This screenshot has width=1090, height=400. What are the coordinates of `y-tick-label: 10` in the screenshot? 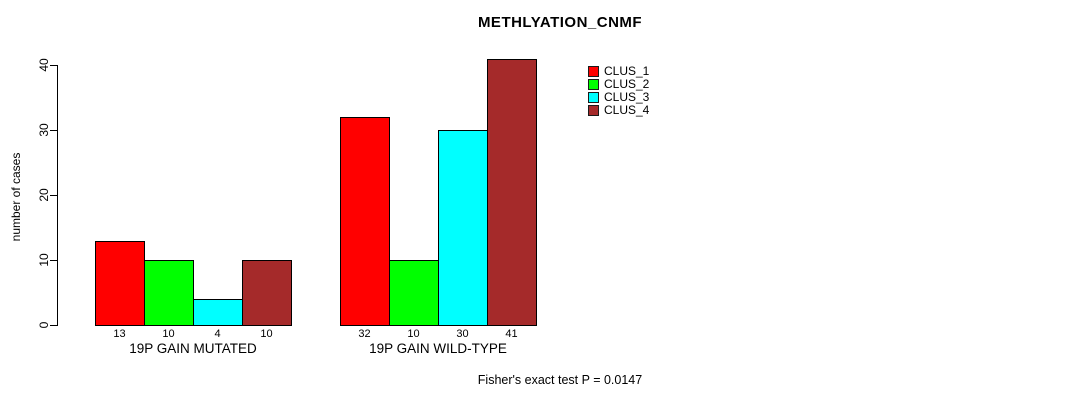 It's located at (44, 260).